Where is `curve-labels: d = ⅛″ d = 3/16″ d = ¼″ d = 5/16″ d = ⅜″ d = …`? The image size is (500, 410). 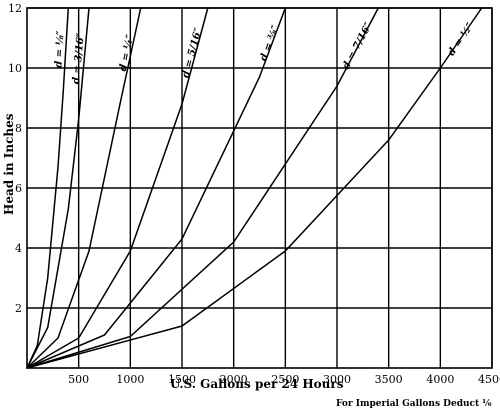
curve-labels: d = ⅛″ d = 3/16″ d = ¼″ d = 5/16″ d = ⅜″ d = … is located at coordinates (264, 52).